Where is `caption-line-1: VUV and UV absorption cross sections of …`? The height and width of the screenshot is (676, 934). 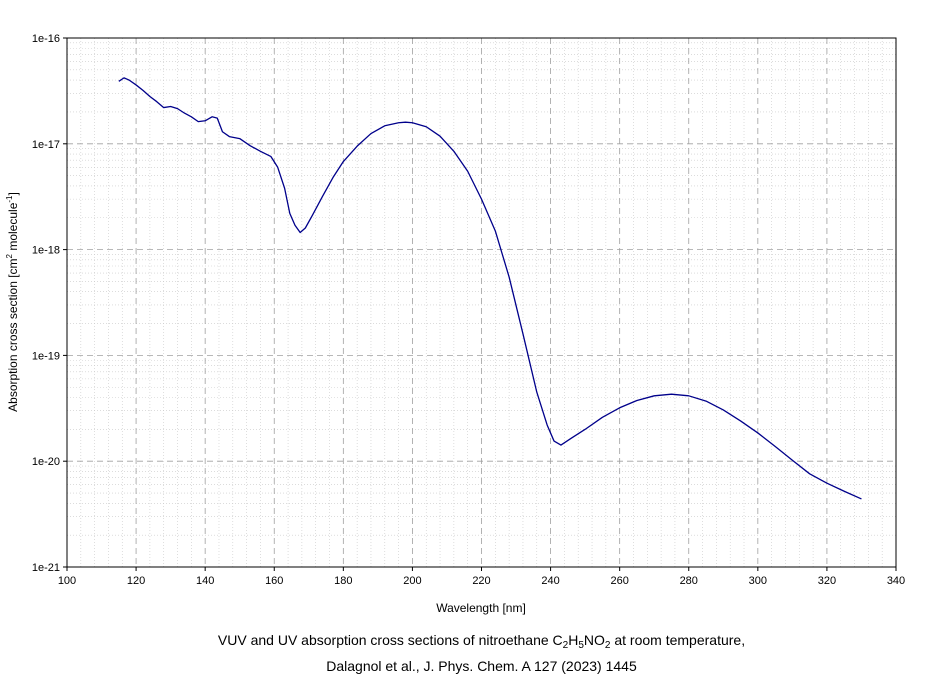
caption-line-1: VUV and UV absorption cross sections of … is located at coordinates (481, 641).